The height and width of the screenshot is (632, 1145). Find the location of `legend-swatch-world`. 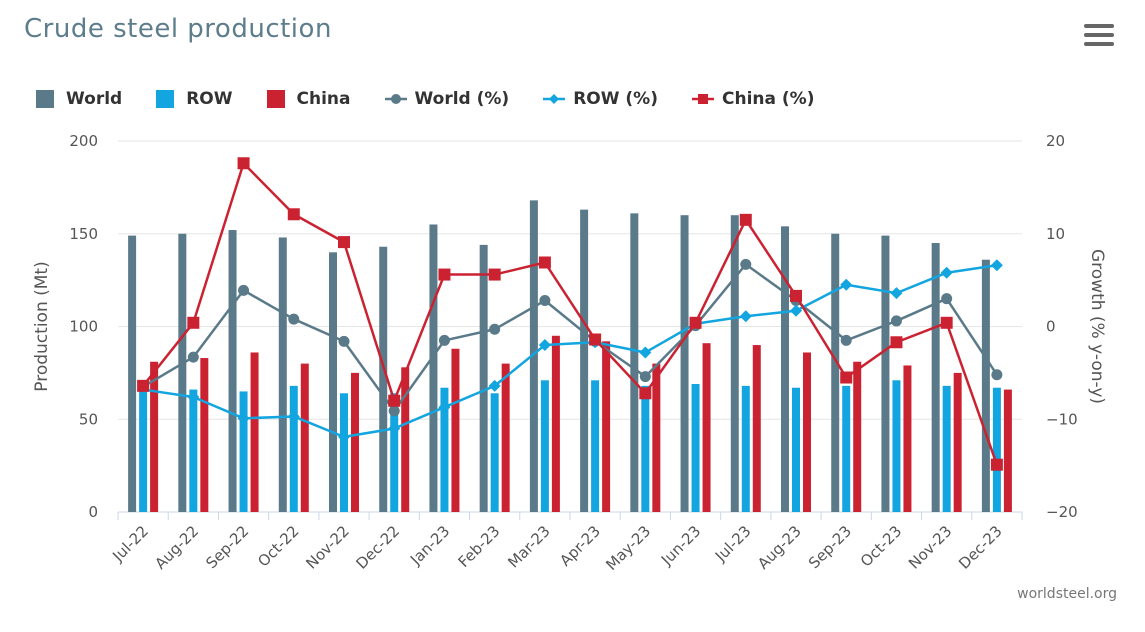

legend-swatch-world is located at coordinates (45, 99).